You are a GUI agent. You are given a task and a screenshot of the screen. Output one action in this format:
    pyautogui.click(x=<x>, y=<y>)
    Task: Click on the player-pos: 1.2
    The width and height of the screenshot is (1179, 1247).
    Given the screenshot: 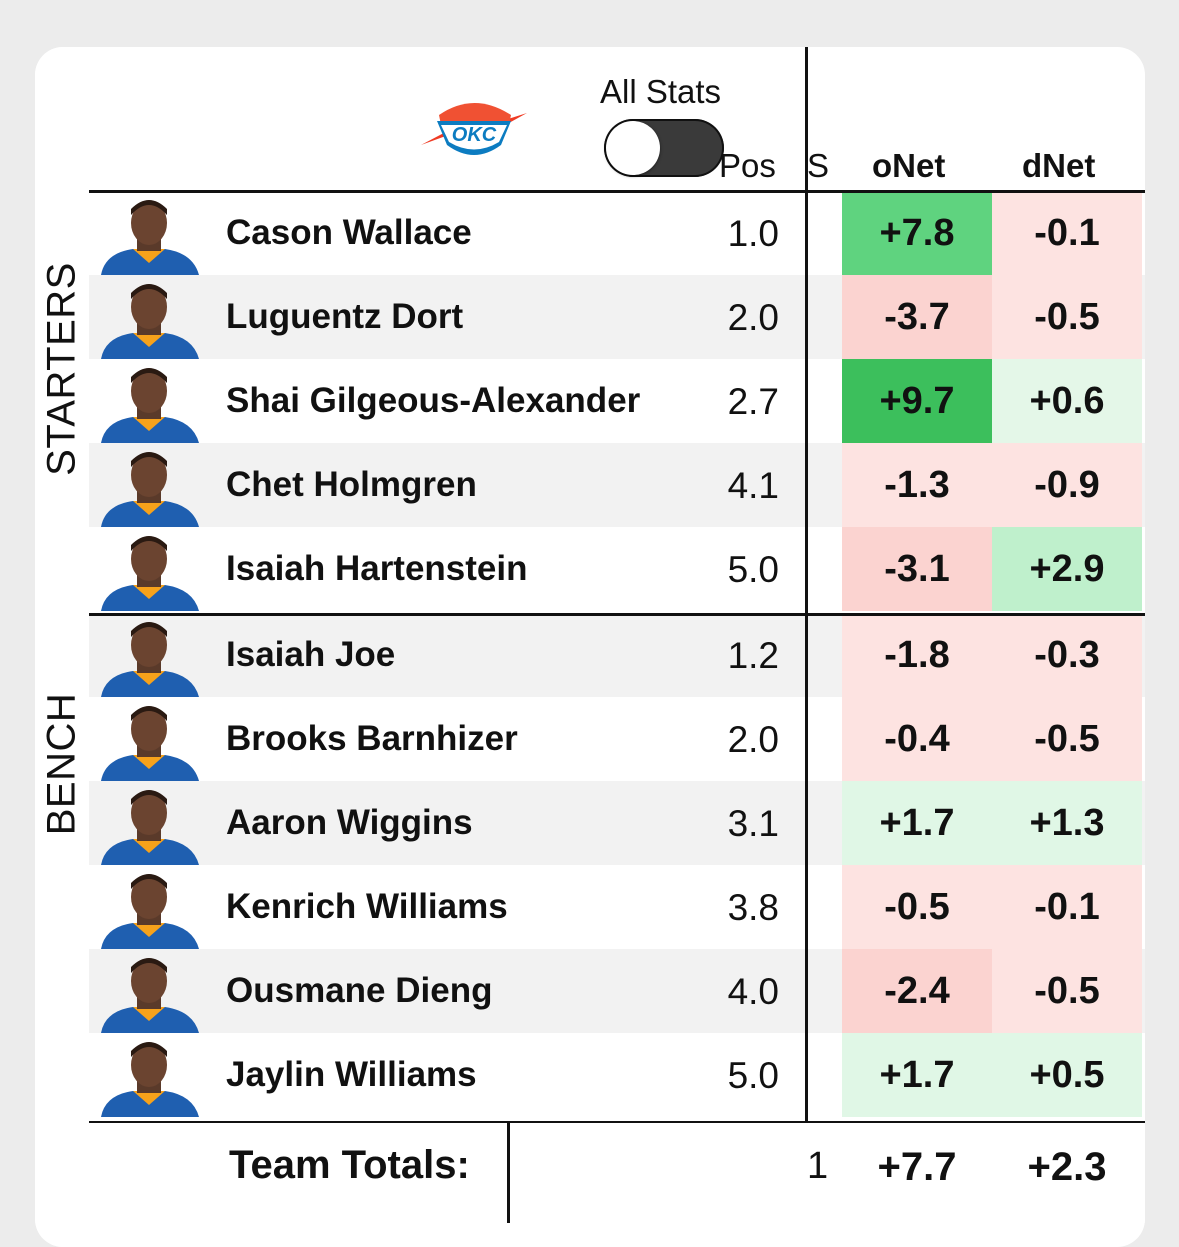 What is the action you would take?
    pyautogui.click(x=753, y=655)
    